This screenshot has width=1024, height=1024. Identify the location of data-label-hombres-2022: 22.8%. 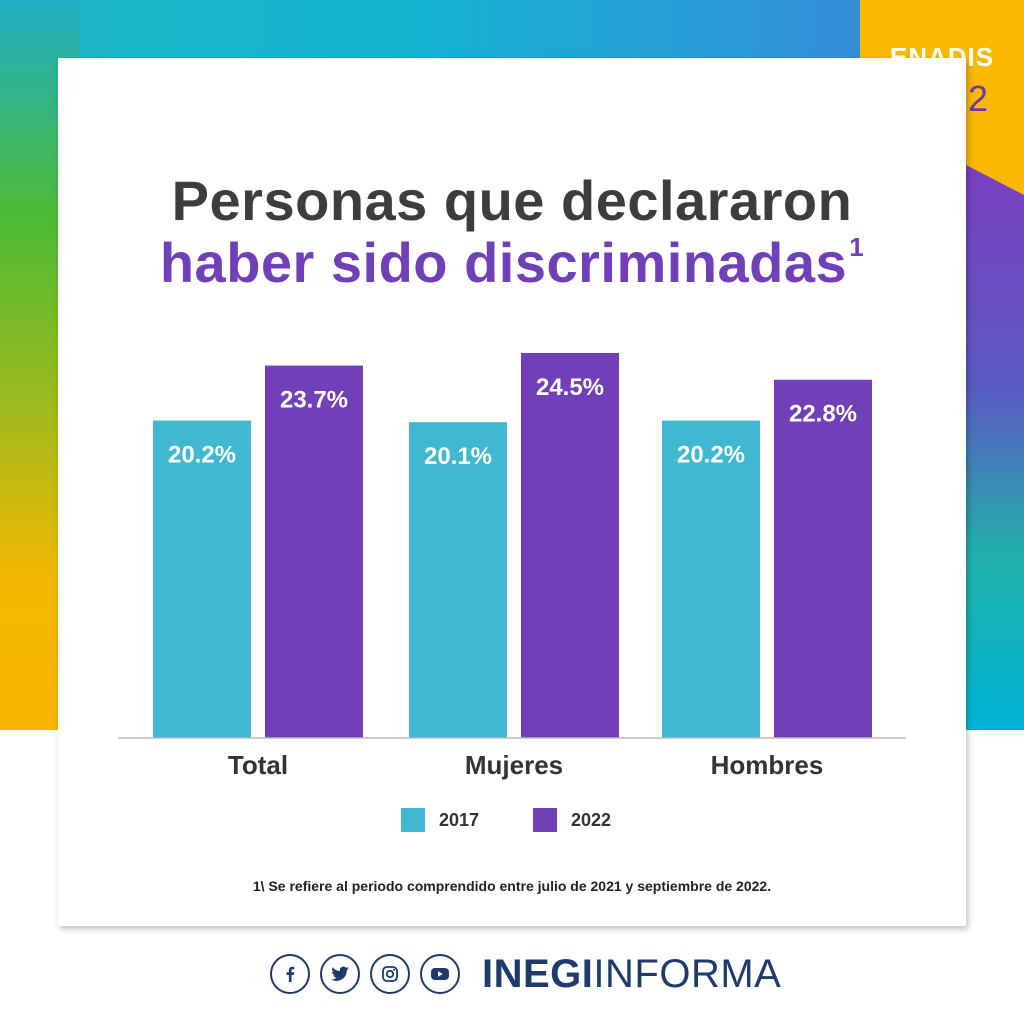
(823, 414).